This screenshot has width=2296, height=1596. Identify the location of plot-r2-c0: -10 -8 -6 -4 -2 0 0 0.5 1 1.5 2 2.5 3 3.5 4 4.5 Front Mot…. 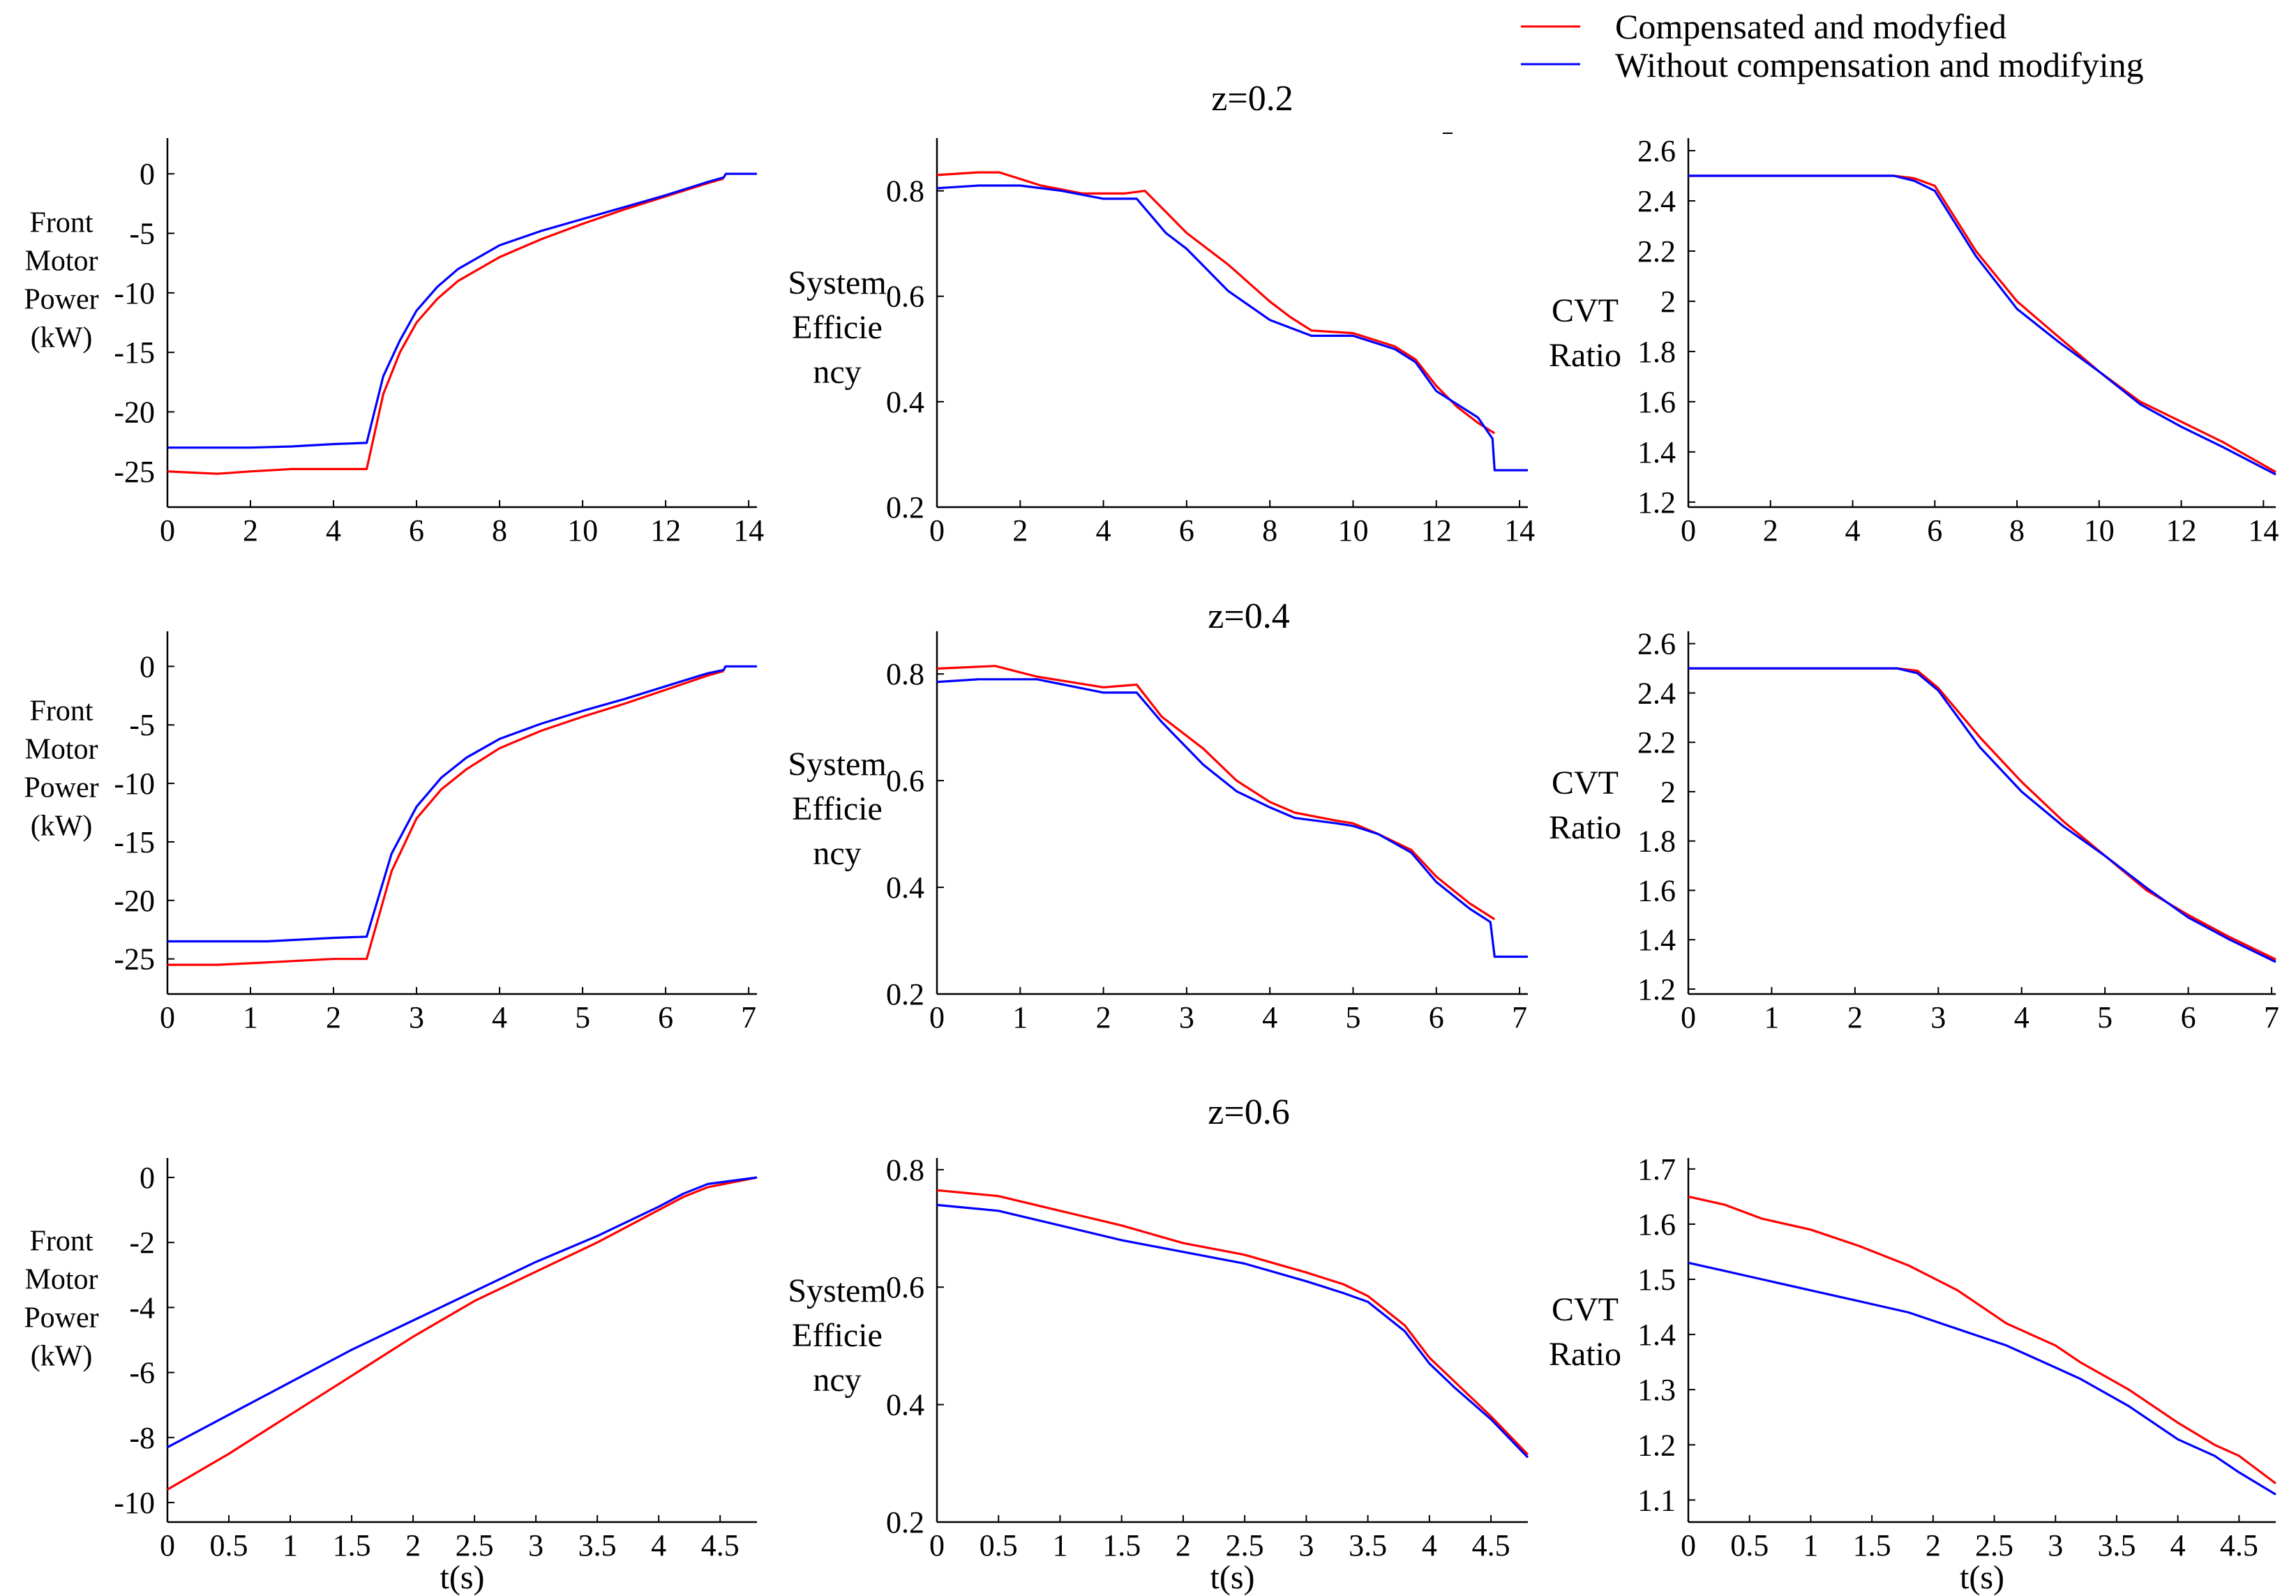
(391, 1377).